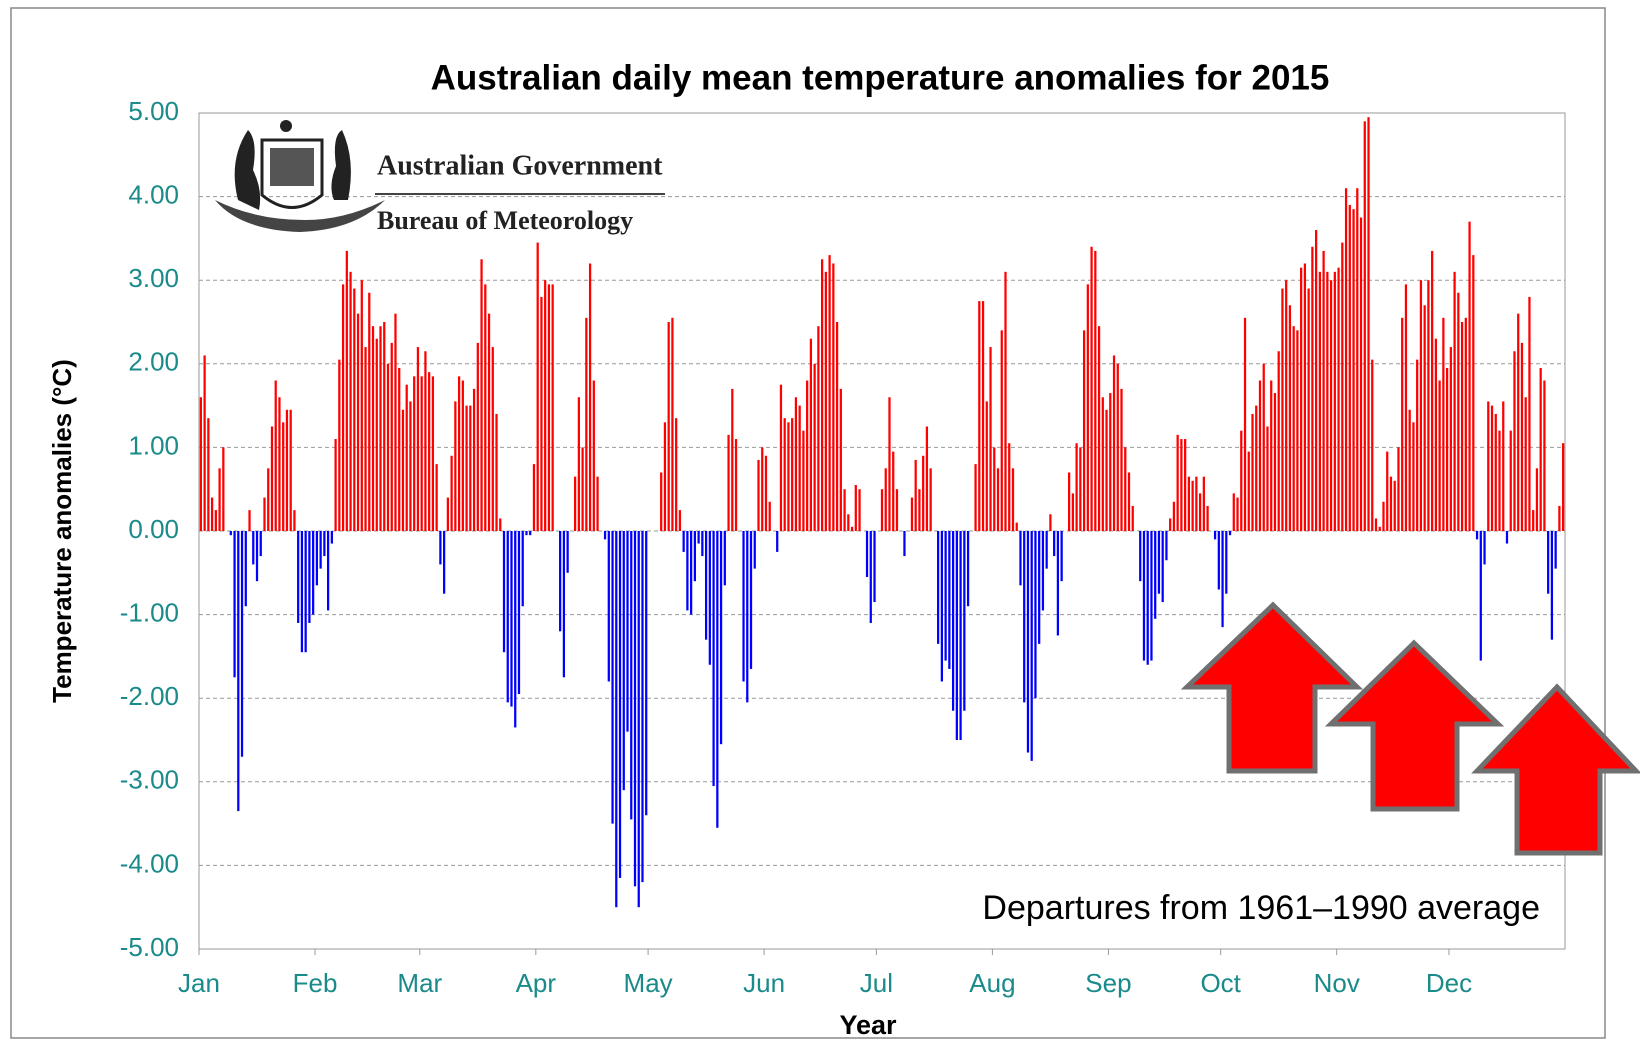 This screenshot has width=1640, height=1049. What do you see at coordinates (520, 165) in the screenshot?
I see `logo-text: Australian Government` at bounding box center [520, 165].